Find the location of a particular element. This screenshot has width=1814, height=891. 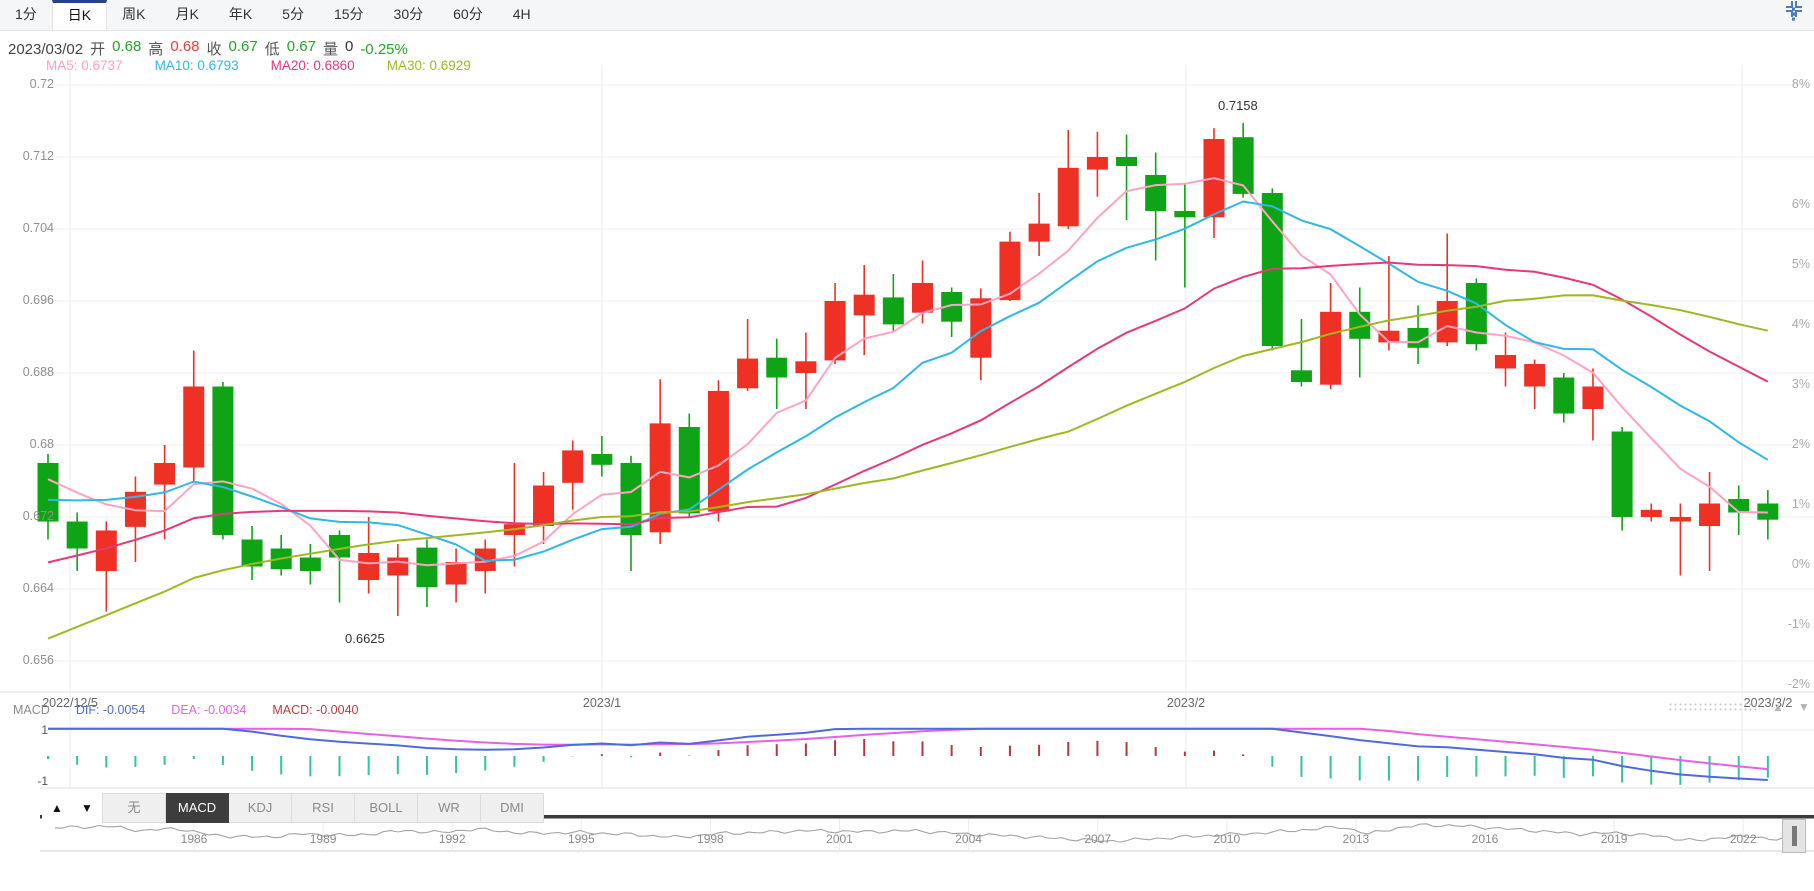

info-value: 0.67 is located at coordinates (301, 46).